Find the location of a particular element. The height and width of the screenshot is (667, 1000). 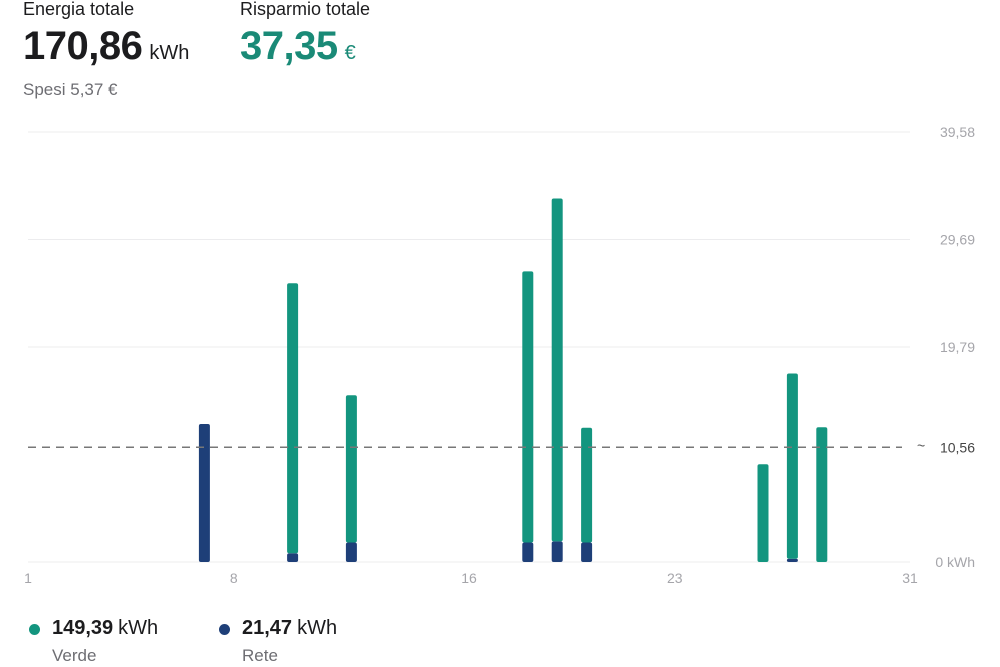

y-tick-label: 29,69 is located at coordinates (957, 239).